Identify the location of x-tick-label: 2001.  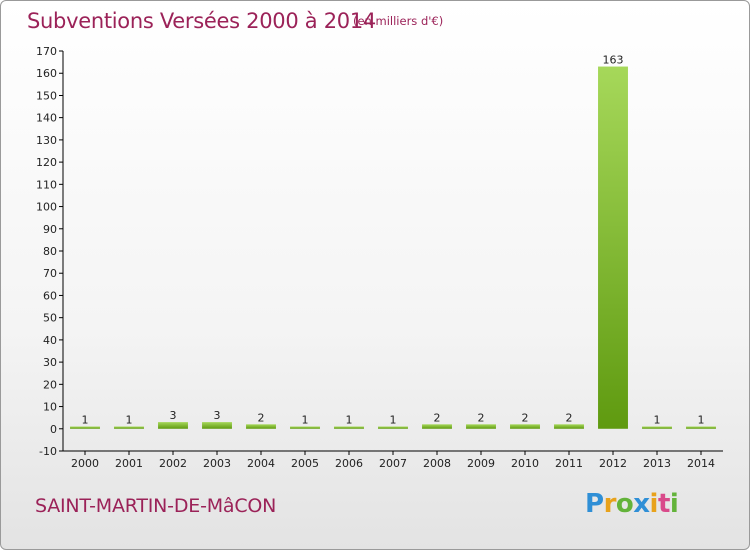
(129, 463).